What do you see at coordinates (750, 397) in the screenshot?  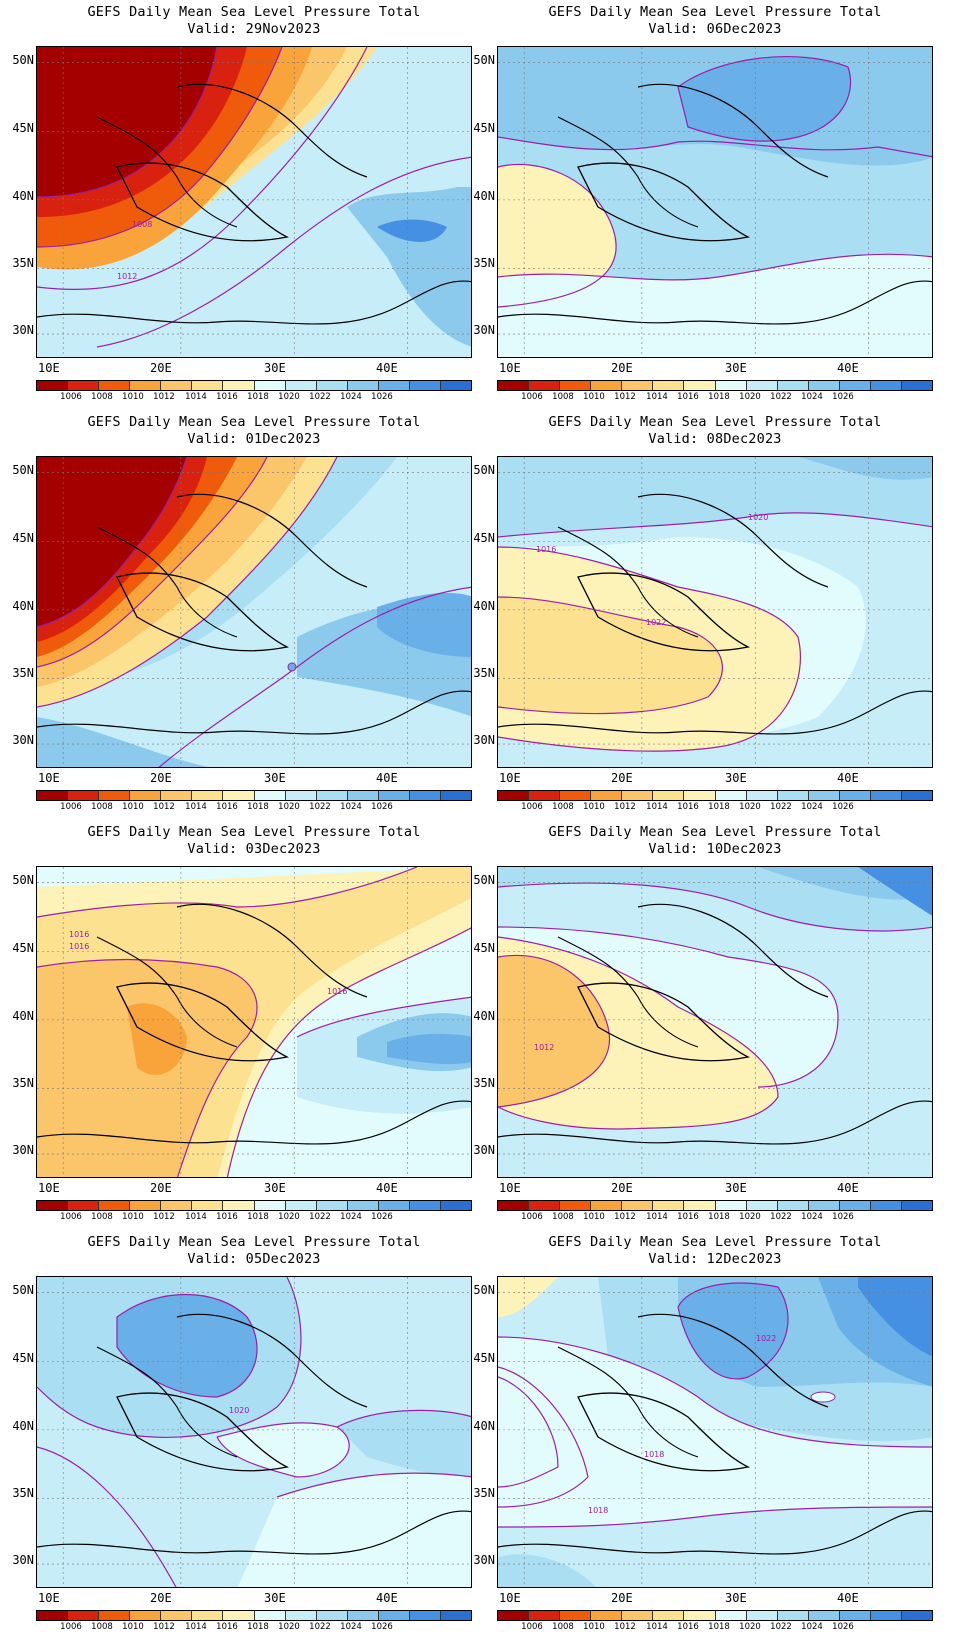 I see `colorbar-label: 1020` at bounding box center [750, 397].